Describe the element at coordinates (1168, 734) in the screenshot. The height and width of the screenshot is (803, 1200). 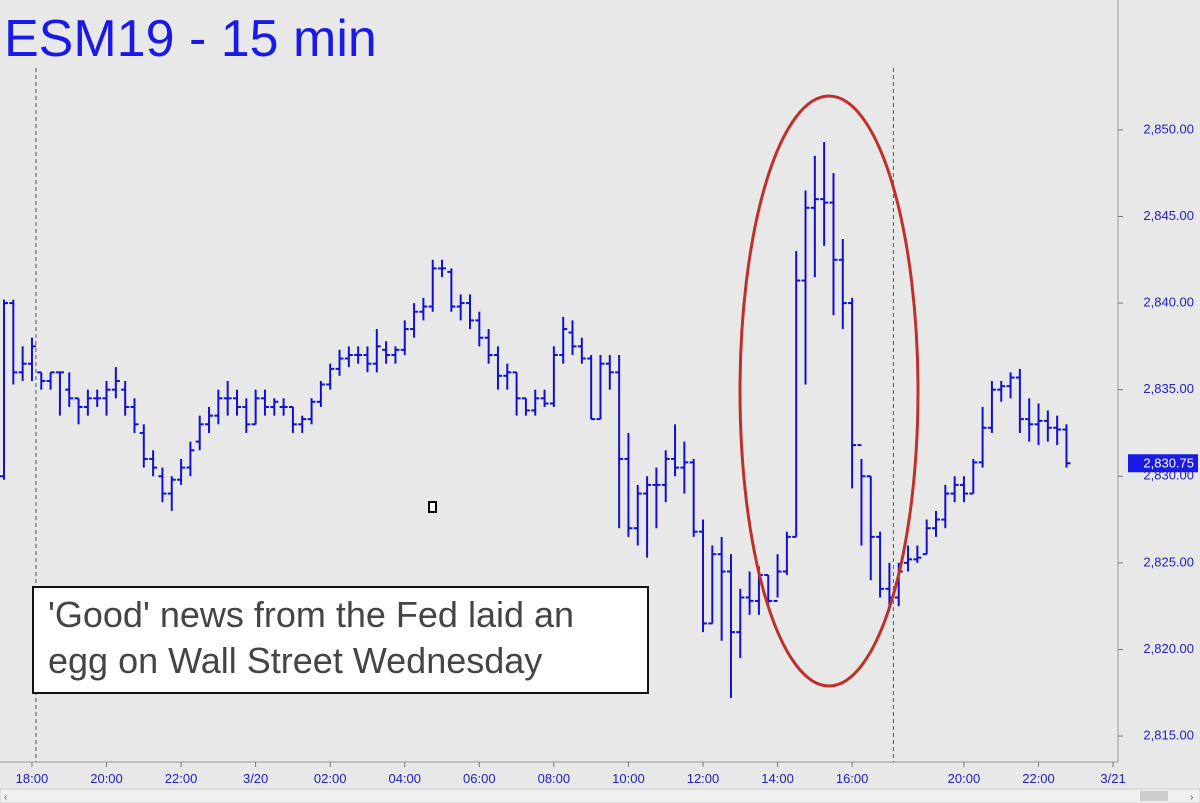
I see `y-tick-label: 2,815.00` at that location.